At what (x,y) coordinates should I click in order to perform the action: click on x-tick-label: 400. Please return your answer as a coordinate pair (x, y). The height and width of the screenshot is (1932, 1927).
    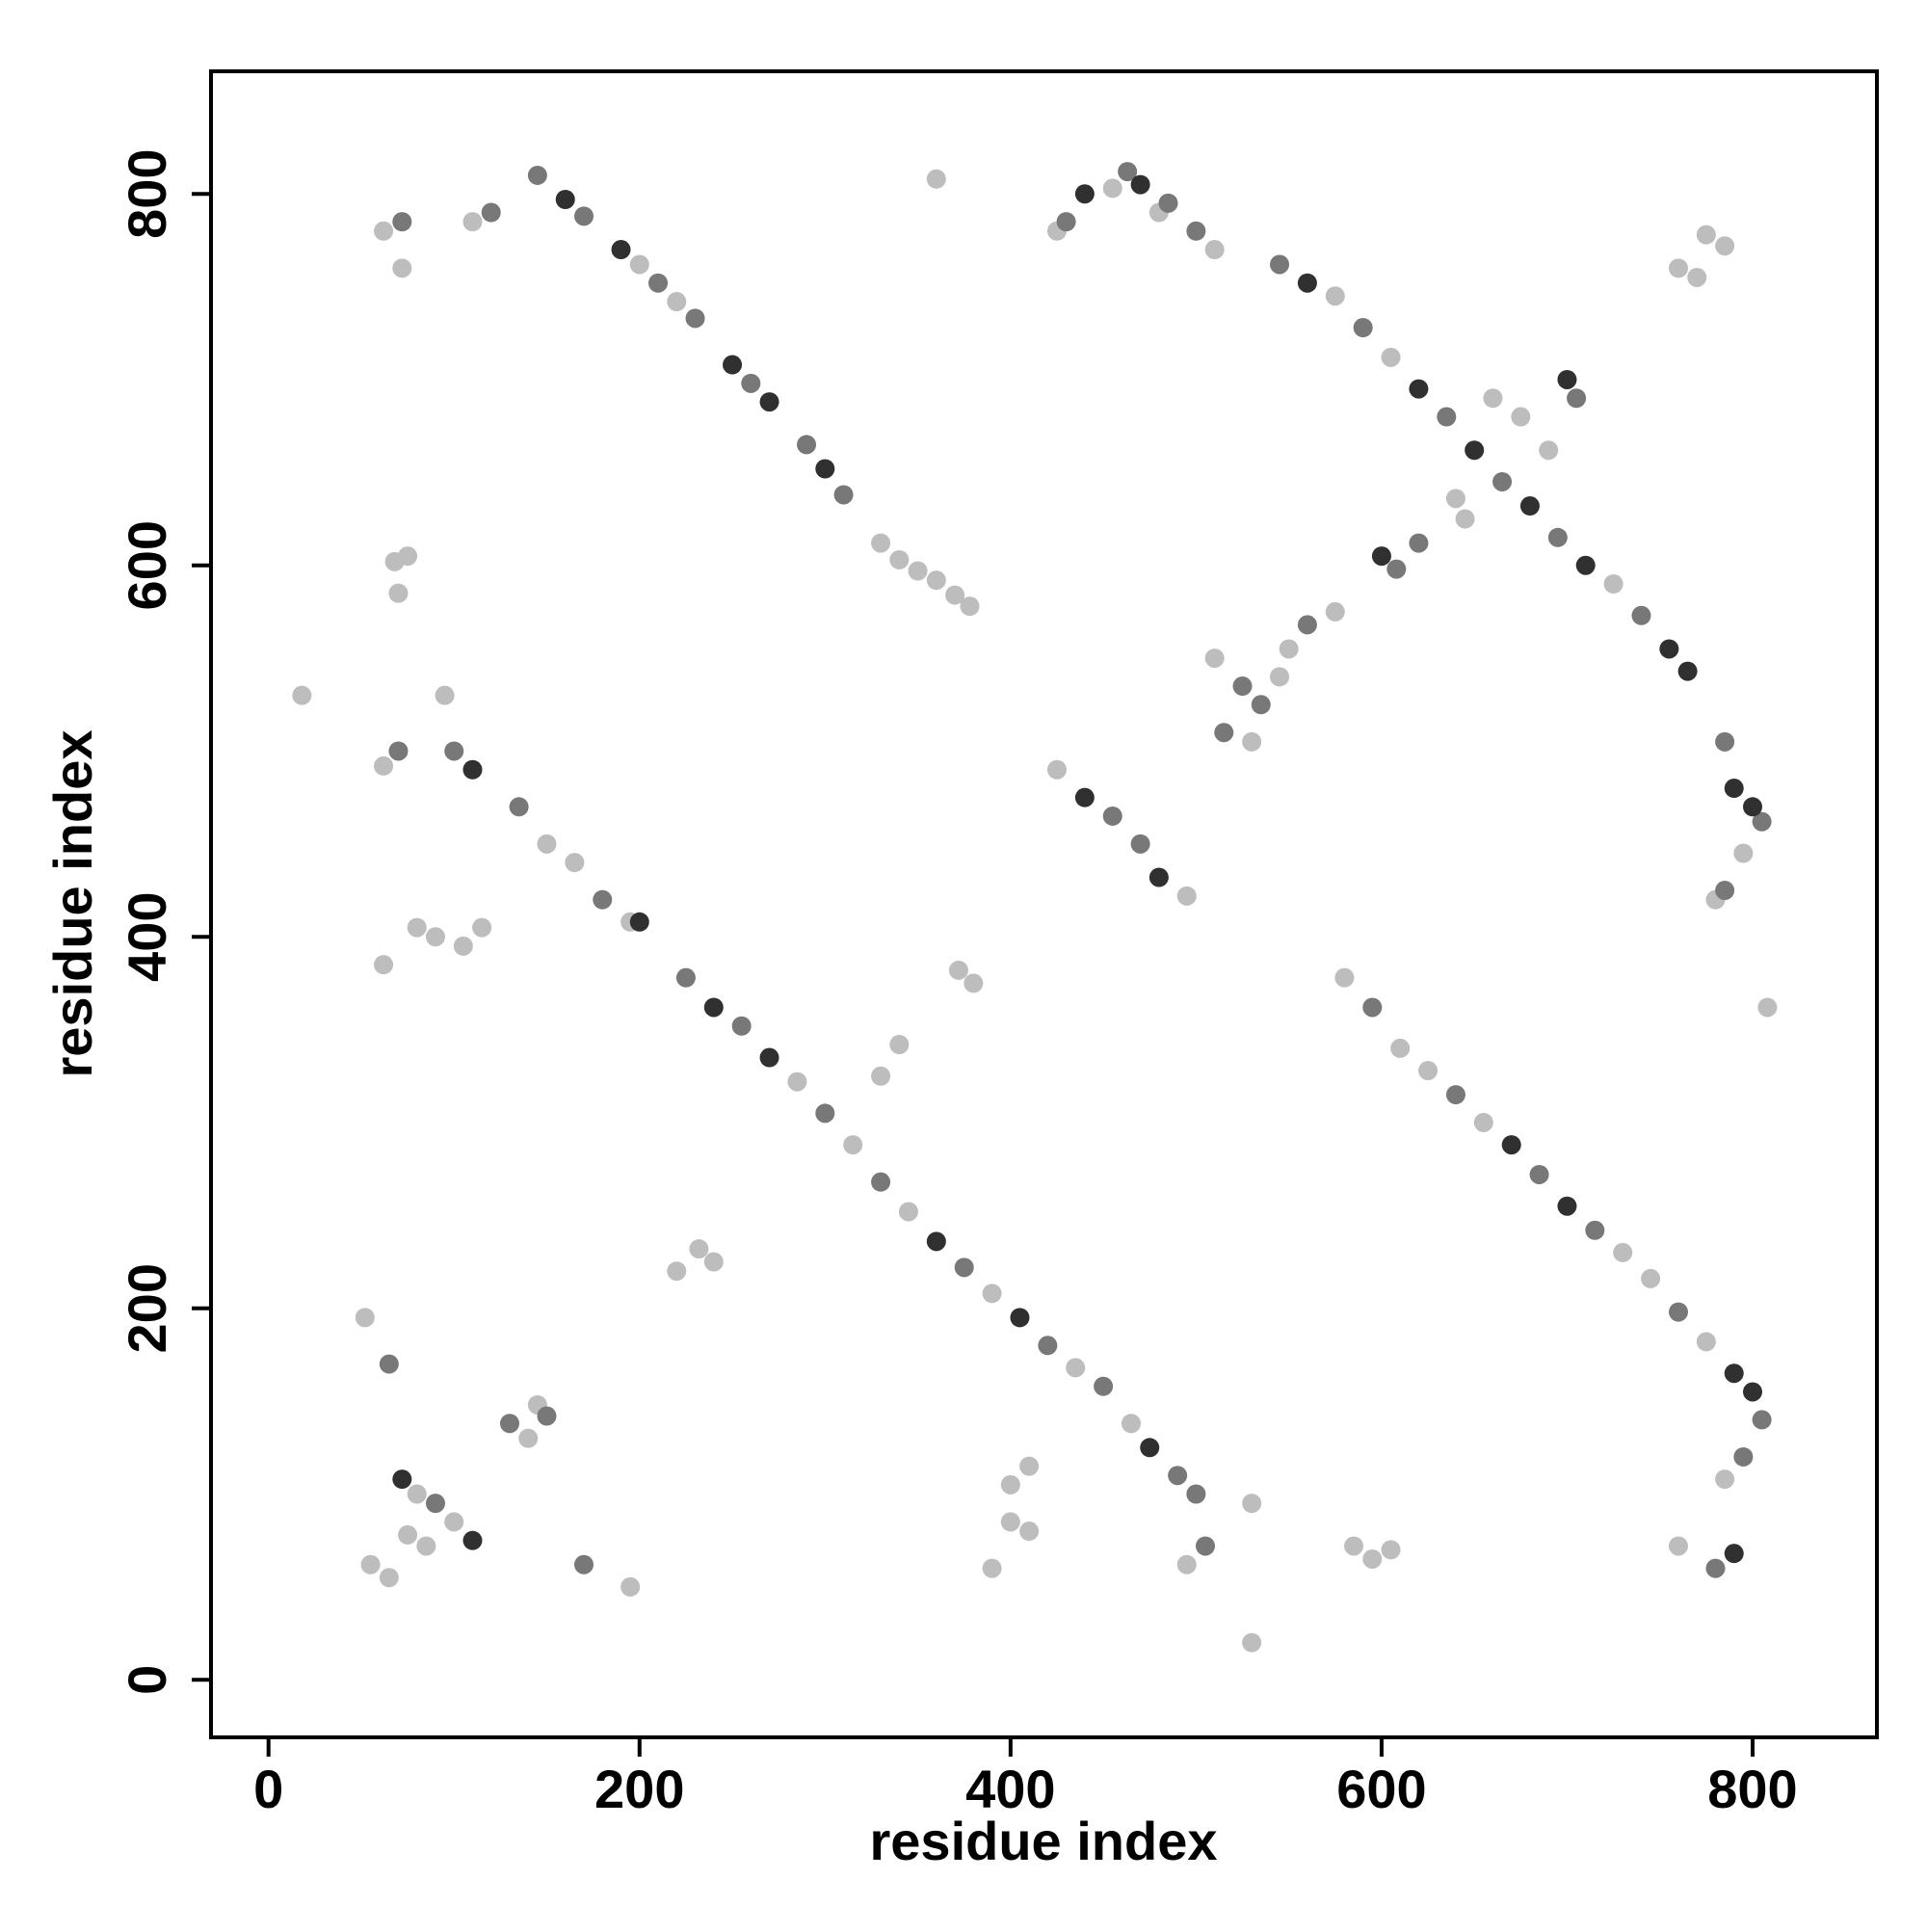
    Looking at the image, I should click on (1010, 1789).